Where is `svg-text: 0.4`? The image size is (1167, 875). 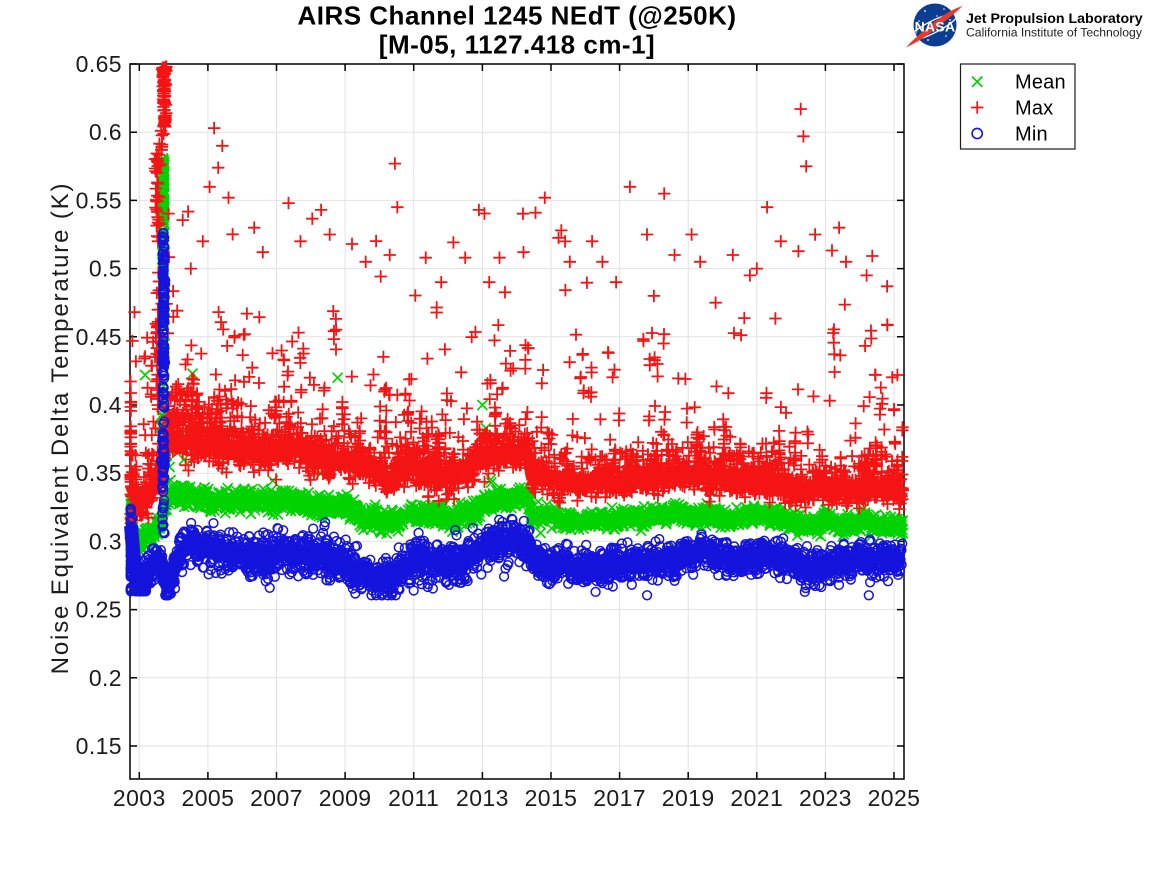 svg-text: 0.4 is located at coordinates (105, 405).